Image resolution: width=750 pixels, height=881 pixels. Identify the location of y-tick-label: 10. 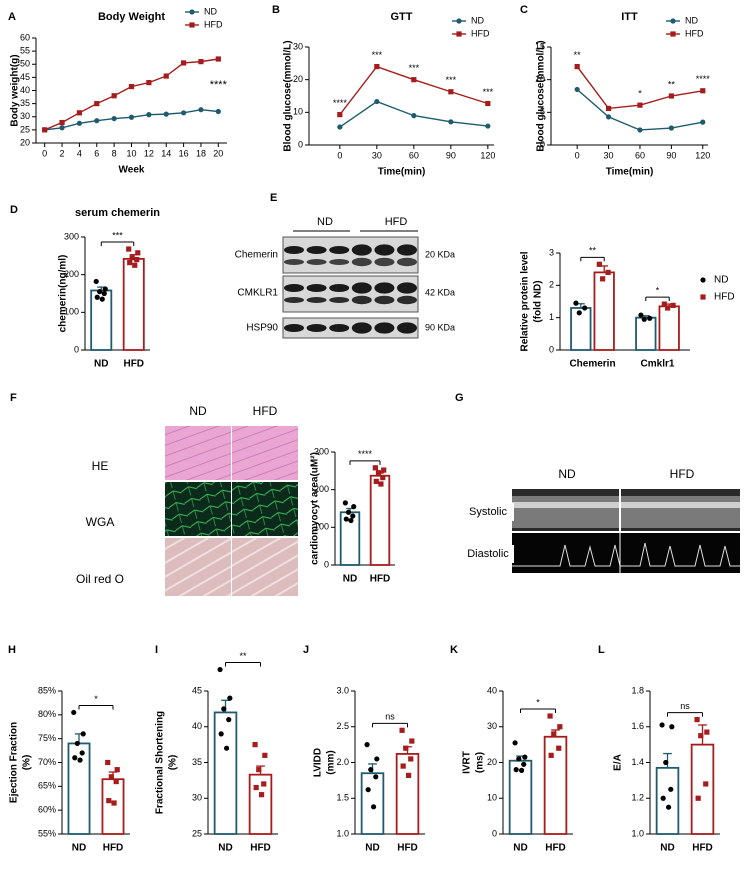
(298, 112).